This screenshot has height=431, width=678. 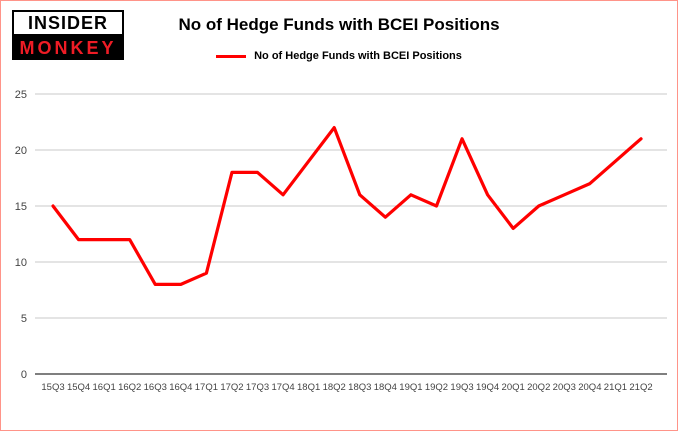 I want to click on x-axis-tick-label: 18Q3, so click(x=359, y=387).